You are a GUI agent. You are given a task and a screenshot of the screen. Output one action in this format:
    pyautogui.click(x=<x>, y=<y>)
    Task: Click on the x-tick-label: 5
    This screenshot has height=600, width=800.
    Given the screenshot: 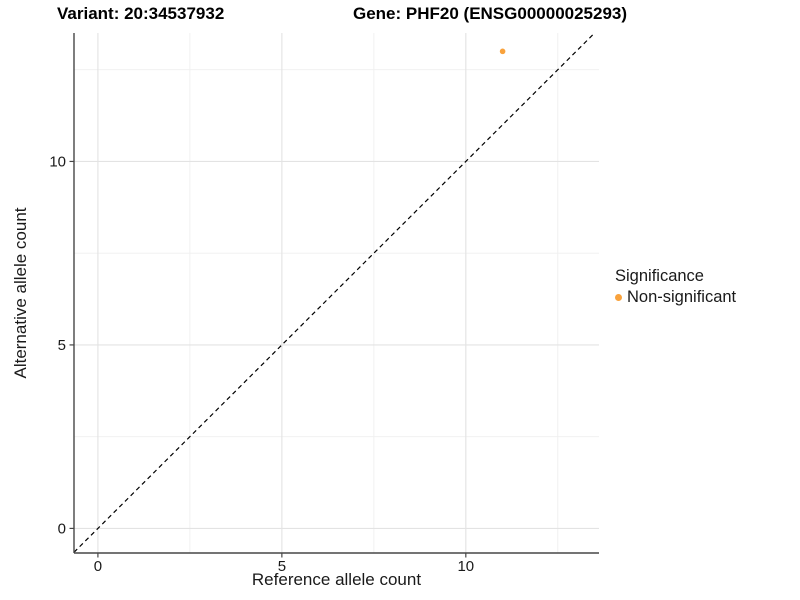 What is the action you would take?
    pyautogui.click(x=282, y=566)
    